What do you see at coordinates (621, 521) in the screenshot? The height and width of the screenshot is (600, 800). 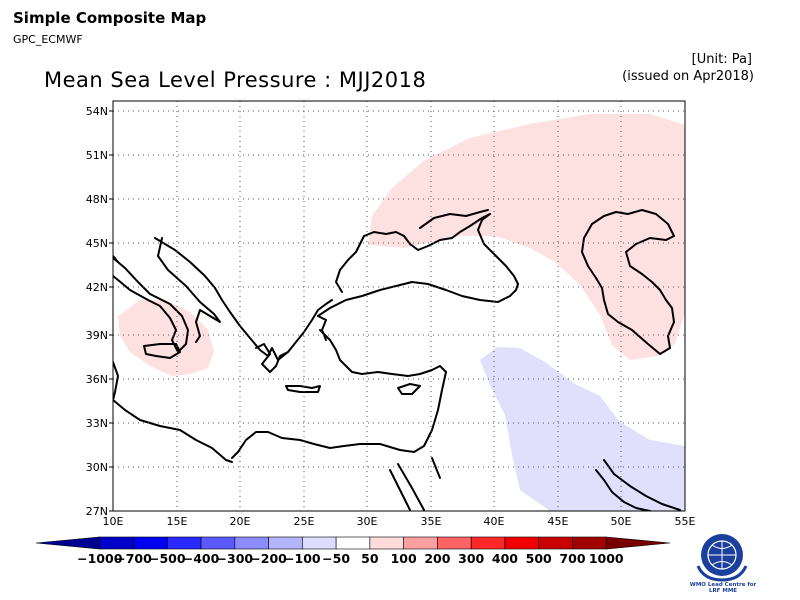 I see `lon-tick: 50E` at bounding box center [621, 521].